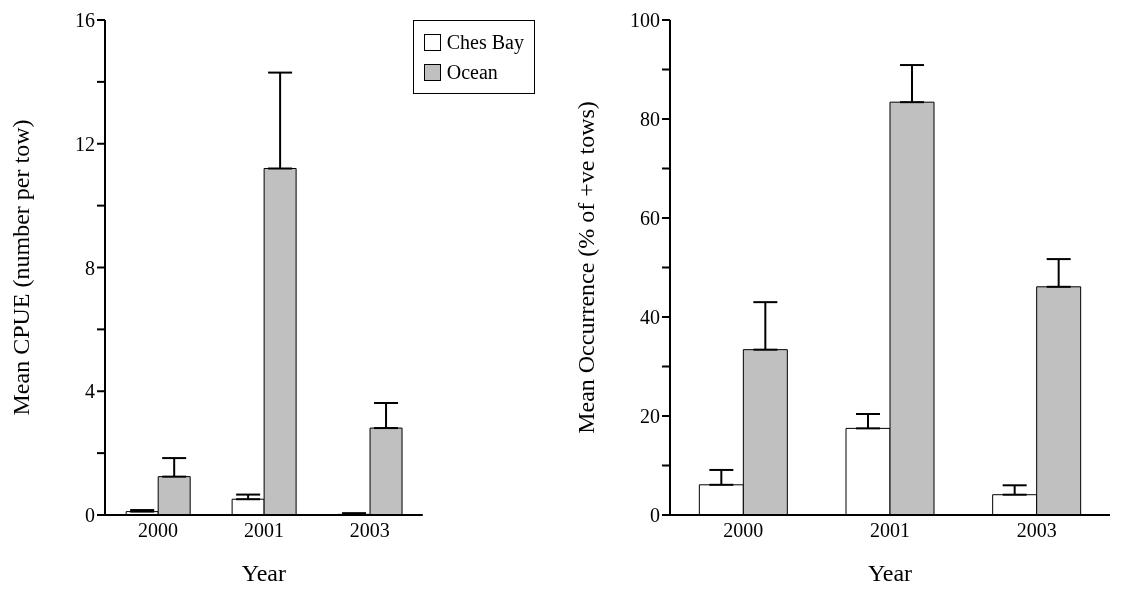 The image size is (1128, 605). What do you see at coordinates (472, 72) in the screenshot?
I see `legend-label: Ocean` at bounding box center [472, 72].